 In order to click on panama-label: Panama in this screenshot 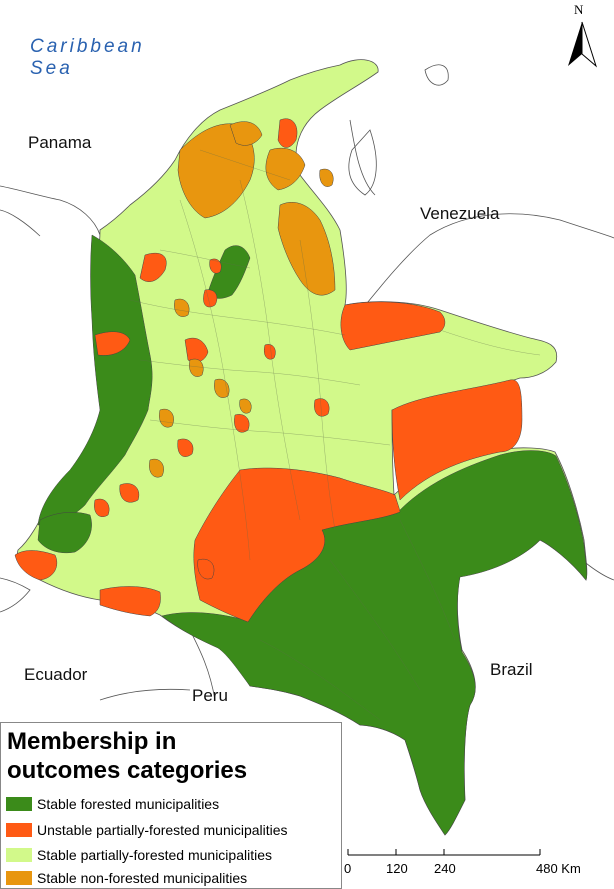, I will do `click(60, 142)`.